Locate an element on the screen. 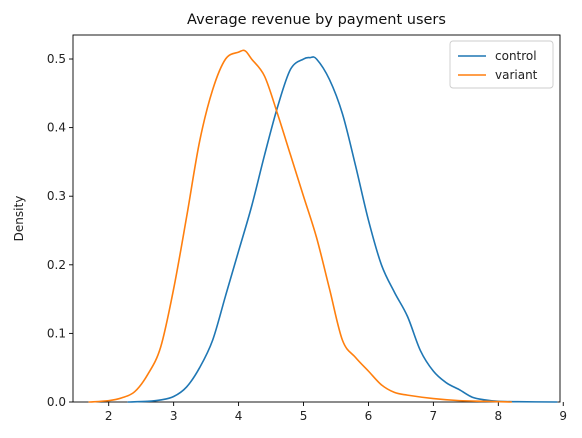  y-axis-ticks: 0.0 0.1 0.2 0.3 0.4 0.5 is located at coordinates (60, 230).